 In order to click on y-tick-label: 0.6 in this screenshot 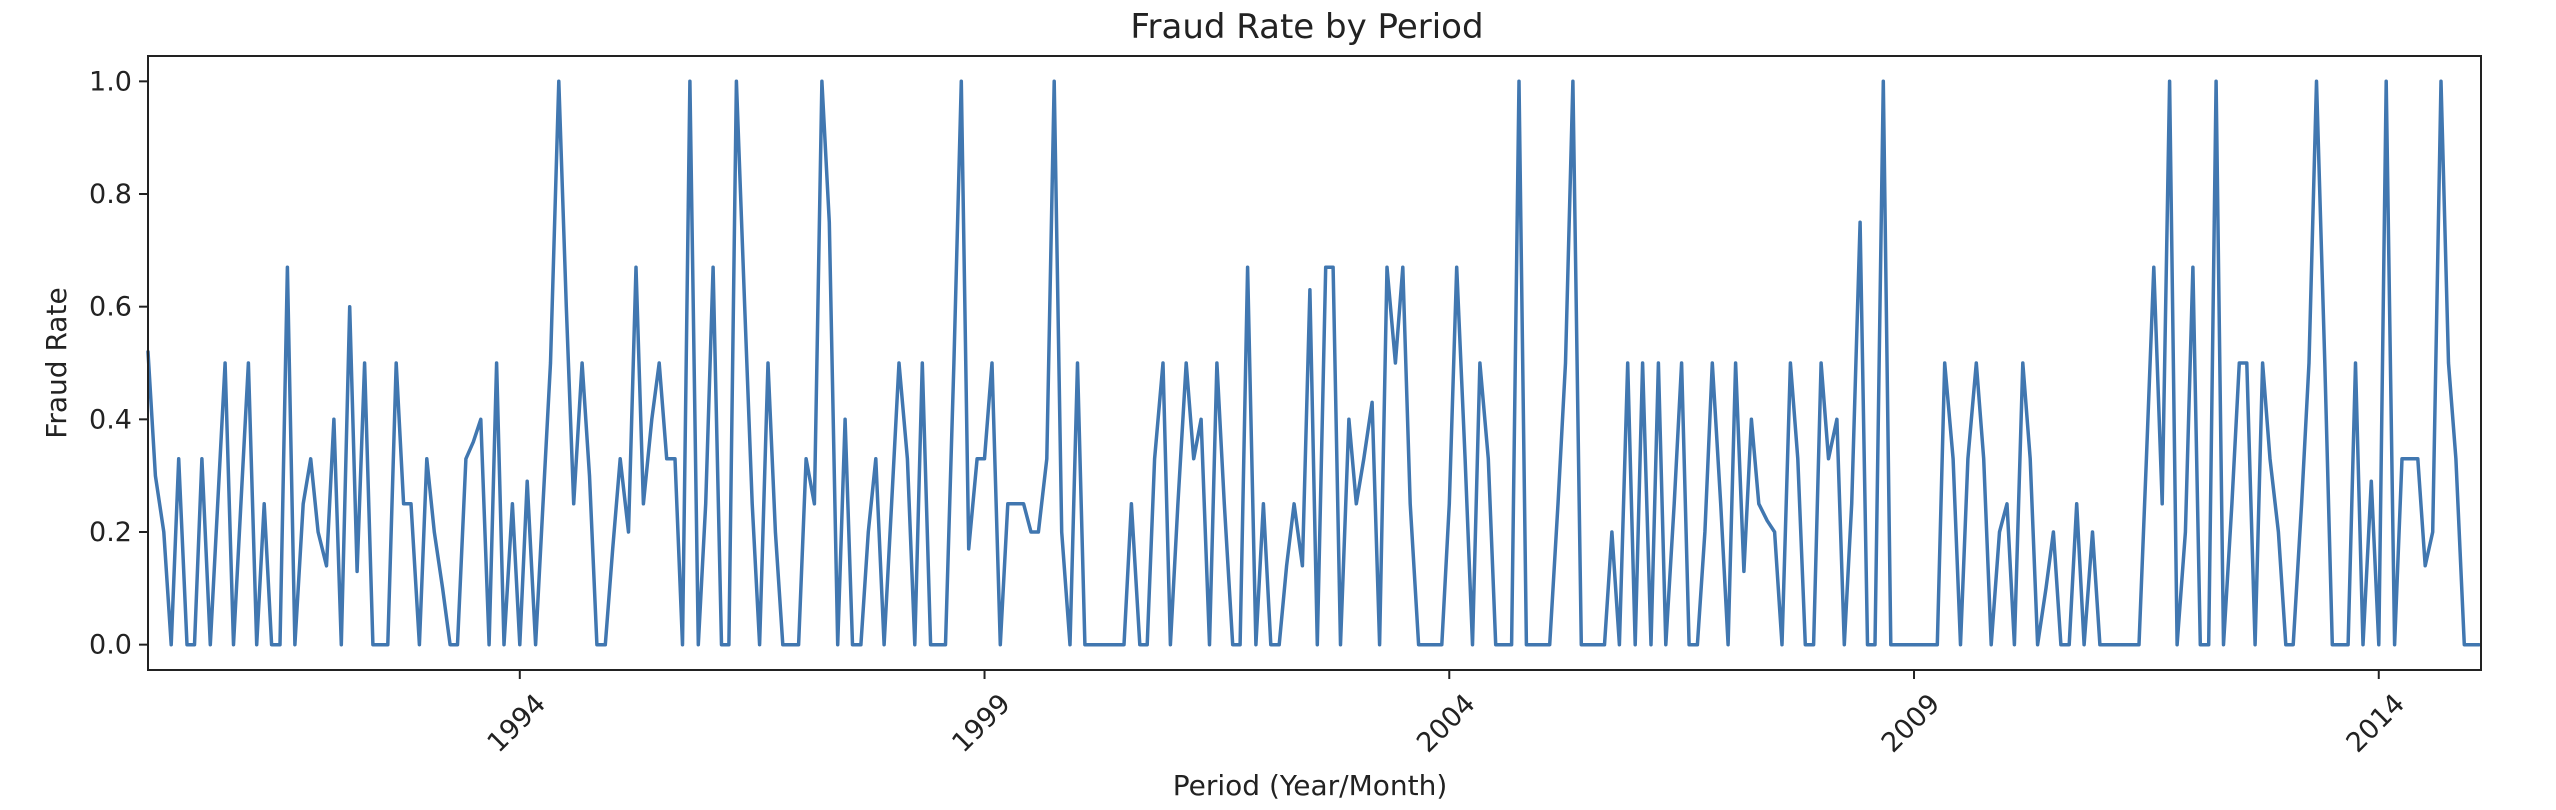, I will do `click(110, 307)`.